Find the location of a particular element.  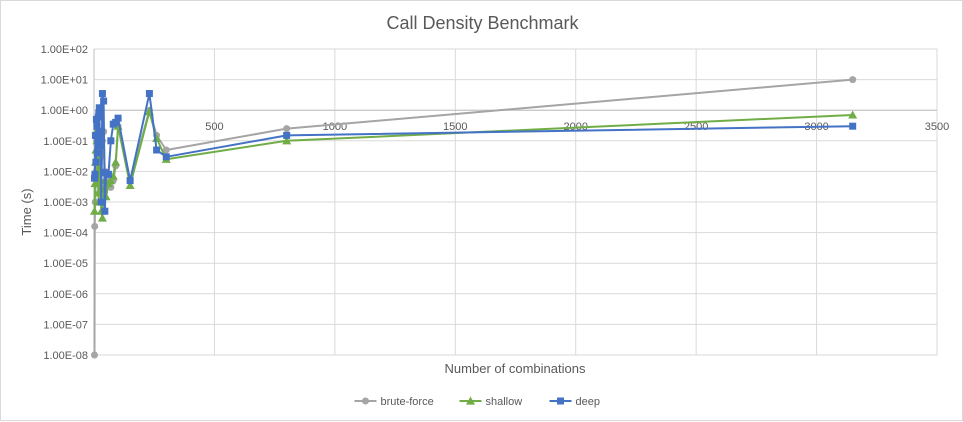

y-tick-label: 1.00E+00 is located at coordinates (64, 111).